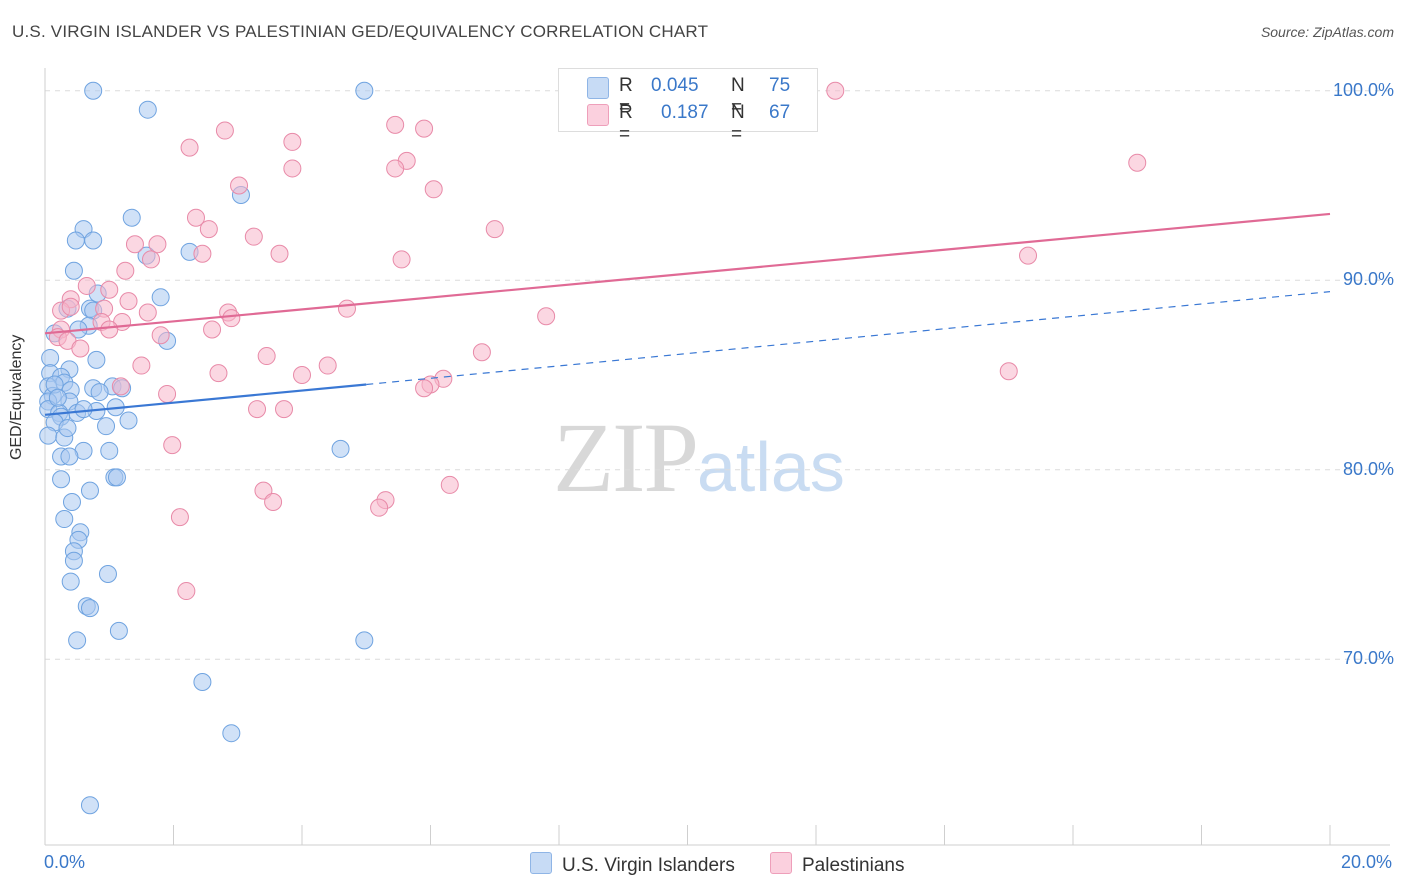  I want to click on legend-item-palestinians: Palestinians, so click(837, 864).